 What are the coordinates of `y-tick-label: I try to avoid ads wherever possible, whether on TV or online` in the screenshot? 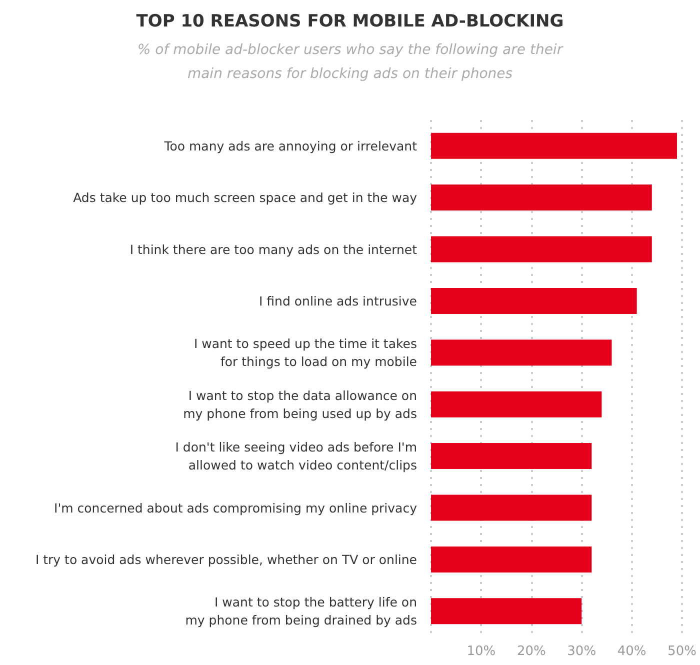 It's located at (226, 559).